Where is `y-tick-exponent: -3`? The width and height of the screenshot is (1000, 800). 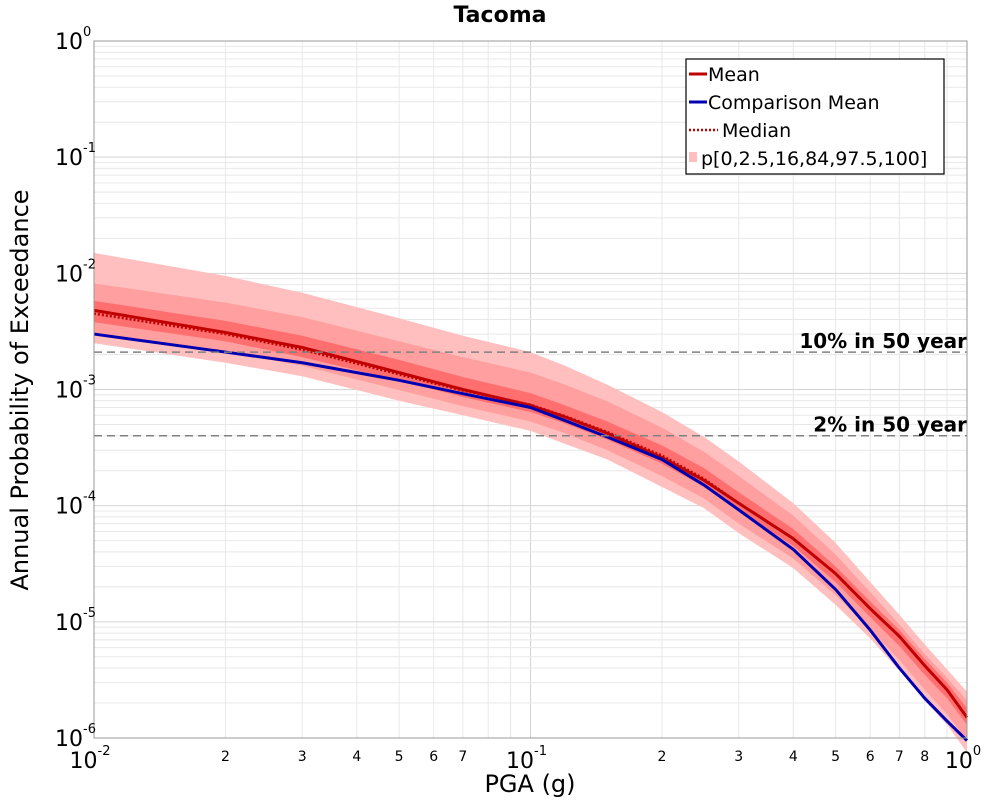
y-tick-exponent: -3 is located at coordinates (89, 381).